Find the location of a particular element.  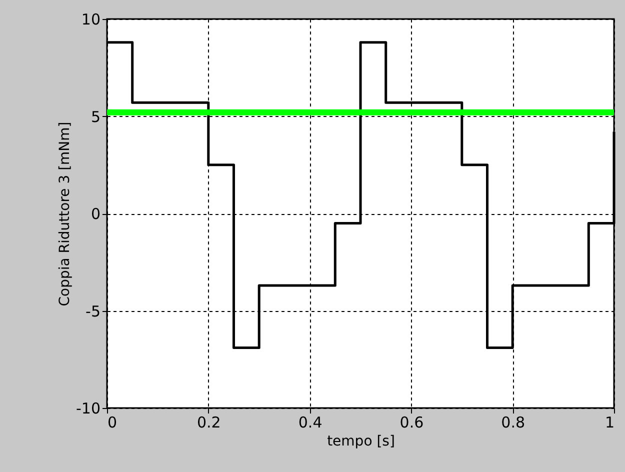

x-tick-label: 1 is located at coordinates (609, 423).